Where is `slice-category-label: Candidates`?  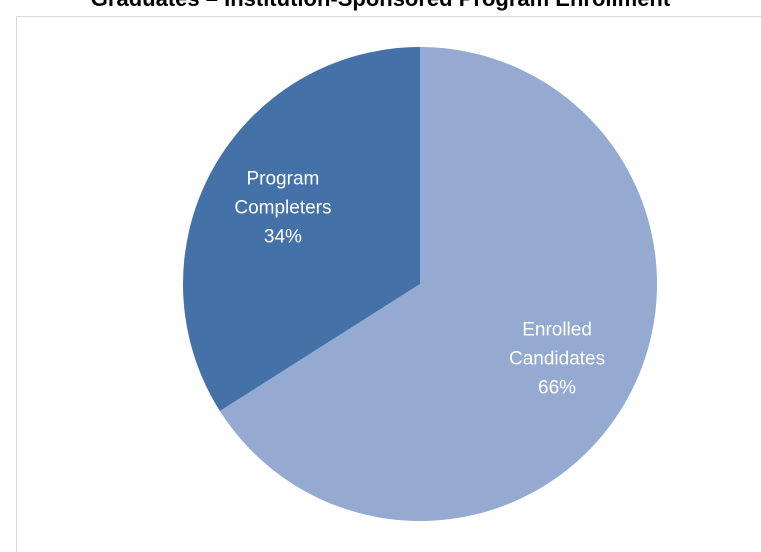 slice-category-label: Candidates is located at coordinates (557, 358).